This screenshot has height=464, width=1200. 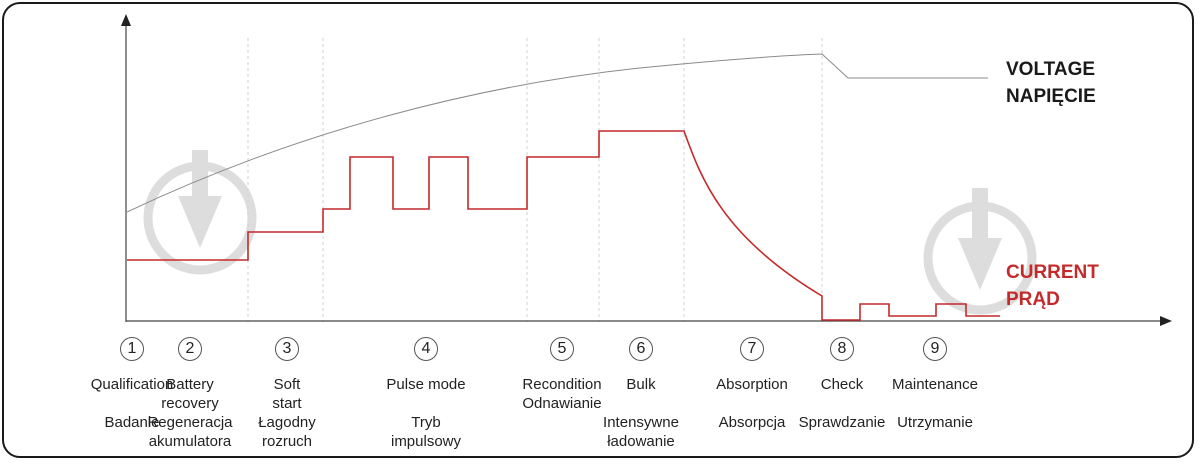 I want to click on stage-label-pl: Utrzymanie, so click(x=935, y=422).